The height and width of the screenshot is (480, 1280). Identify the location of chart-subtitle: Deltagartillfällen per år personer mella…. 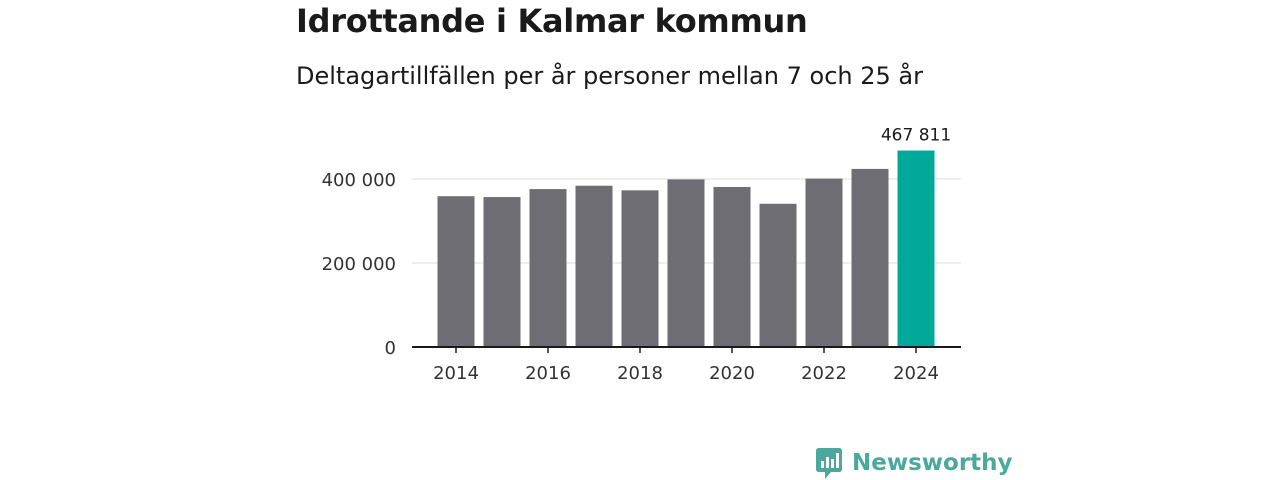
(609, 76).